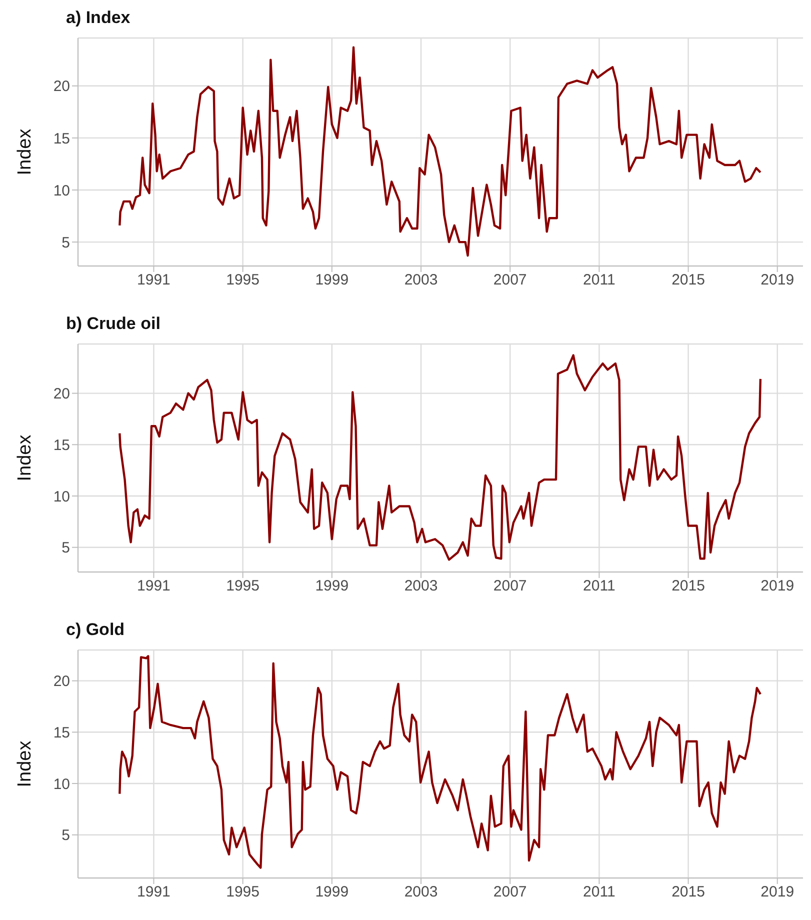 The width and height of the screenshot is (811, 920). What do you see at coordinates (96, 630) in the screenshot?
I see `chart-title: c) Gold` at bounding box center [96, 630].